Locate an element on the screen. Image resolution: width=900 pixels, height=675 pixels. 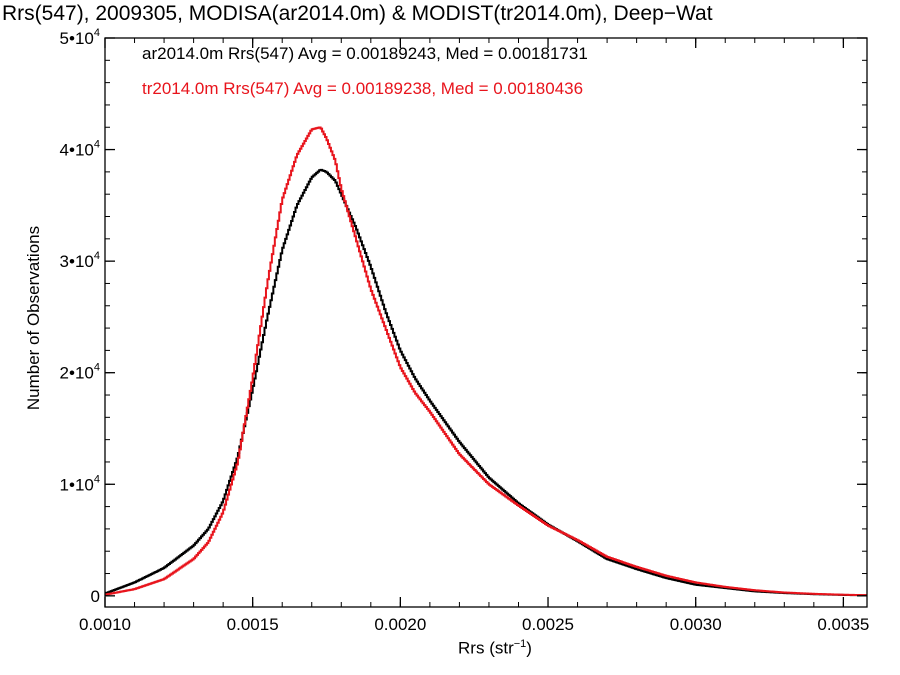
x-tick-label-5: 0.0035 is located at coordinates (843, 624).